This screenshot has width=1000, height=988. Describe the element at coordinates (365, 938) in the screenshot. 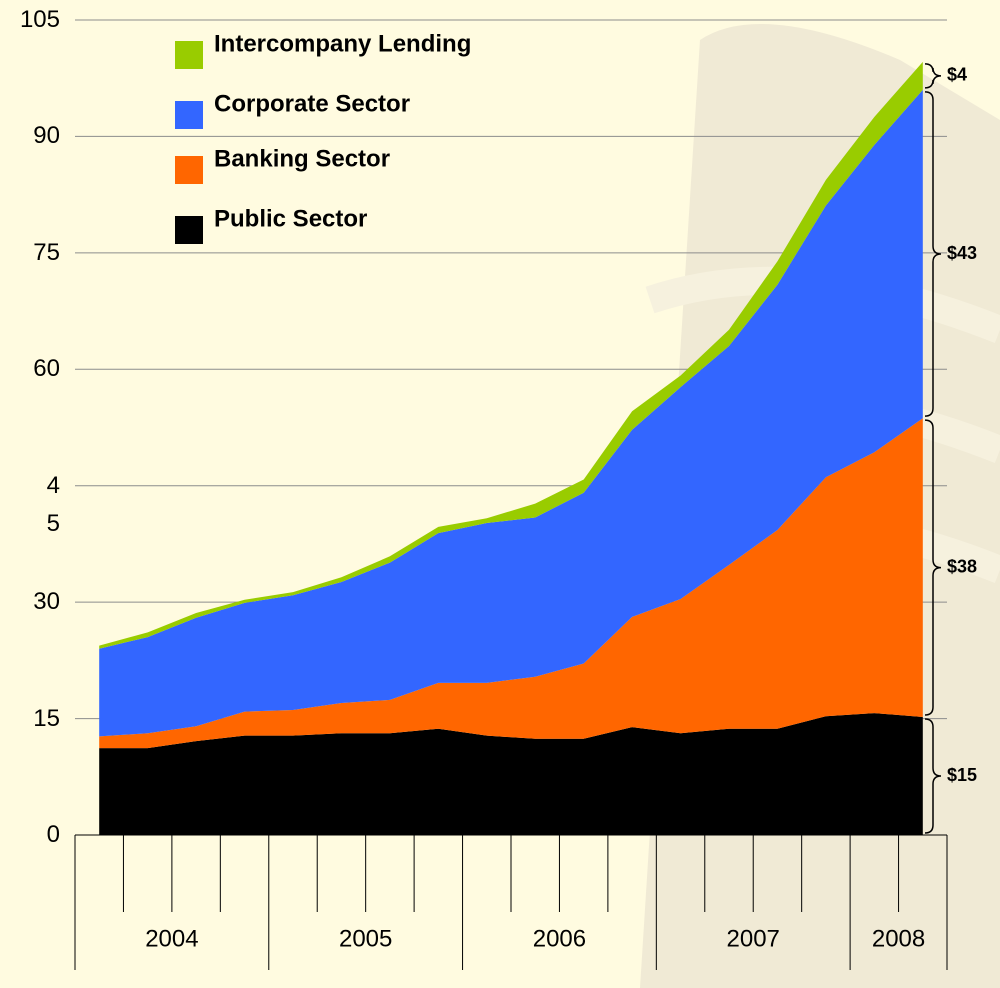

I see `x-group-label: 2005` at that location.